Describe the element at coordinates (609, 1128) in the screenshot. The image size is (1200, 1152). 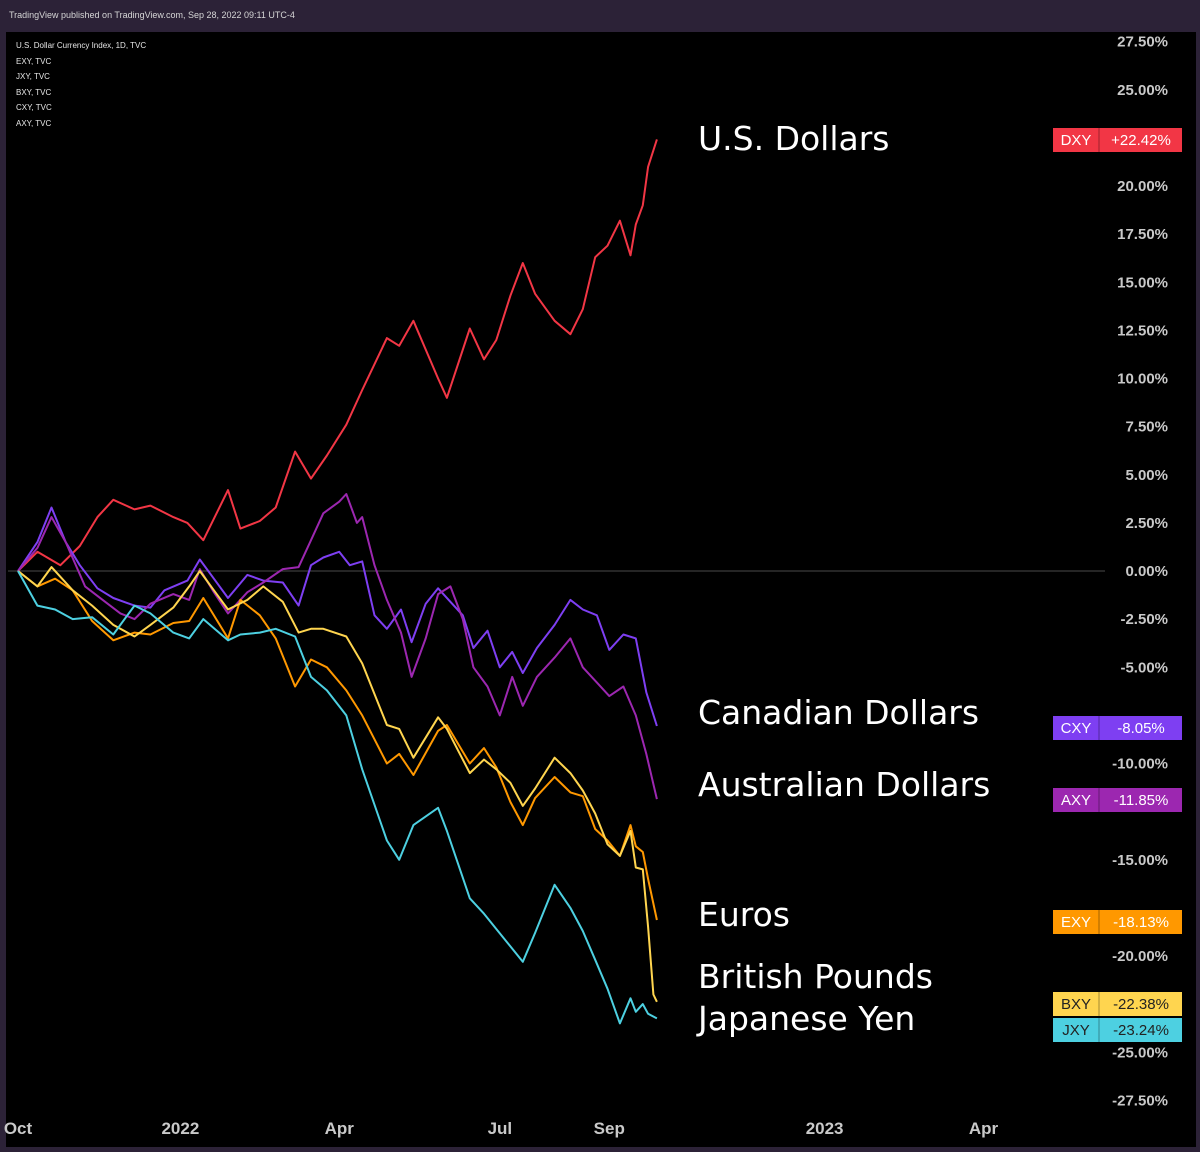
I see `x-tick-label: Sep` at that location.